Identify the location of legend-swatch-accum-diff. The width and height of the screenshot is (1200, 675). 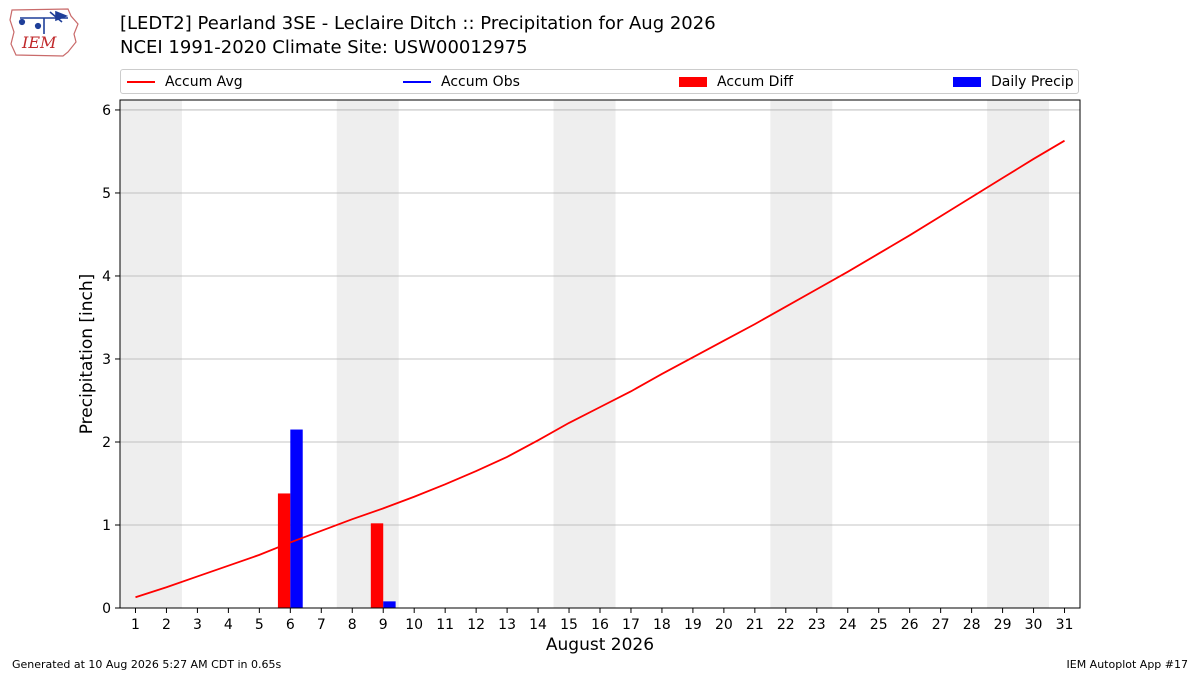
(693, 81).